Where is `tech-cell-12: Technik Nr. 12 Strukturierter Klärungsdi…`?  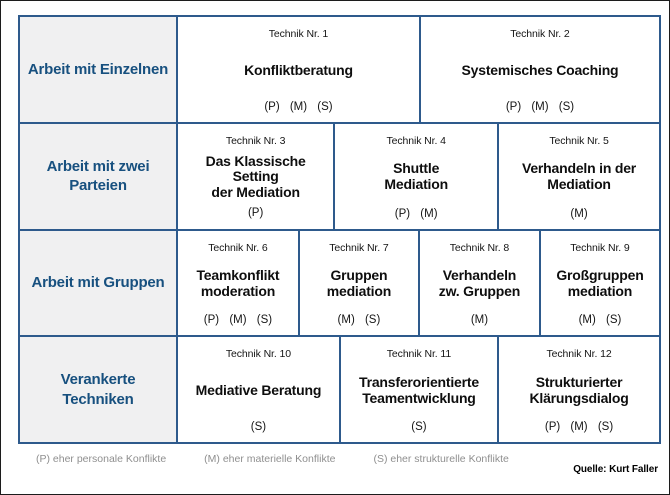
tech-cell-12: Technik Nr. 12 Strukturierter Klärungsdi… is located at coordinates (579, 389).